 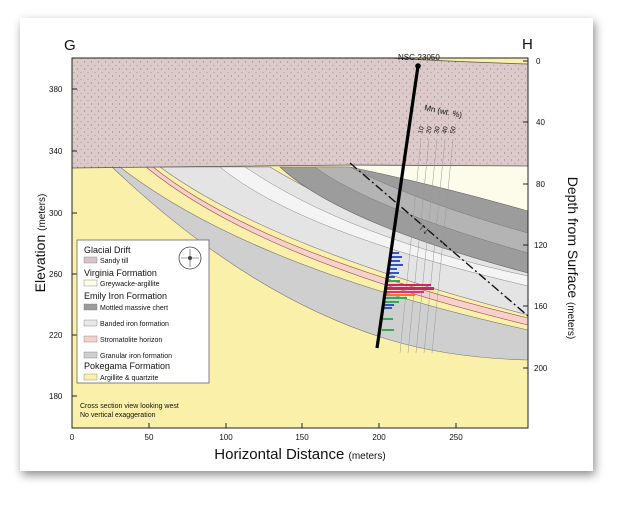 I want to click on y-right-tick-label: 200, so click(x=541, y=368).